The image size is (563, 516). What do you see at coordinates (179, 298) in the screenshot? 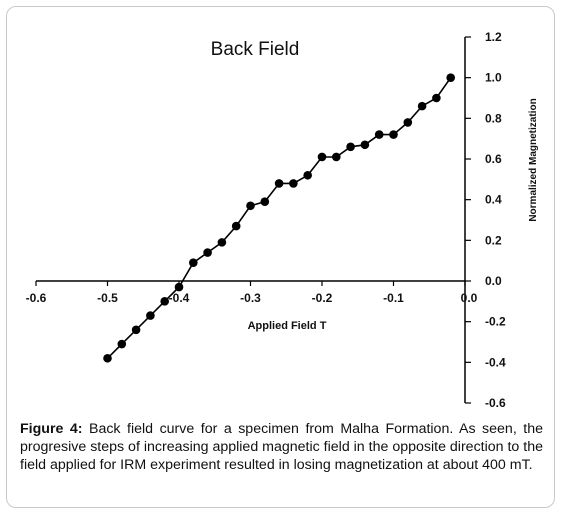
I see `x-tick-label: -0.4` at bounding box center [179, 298].